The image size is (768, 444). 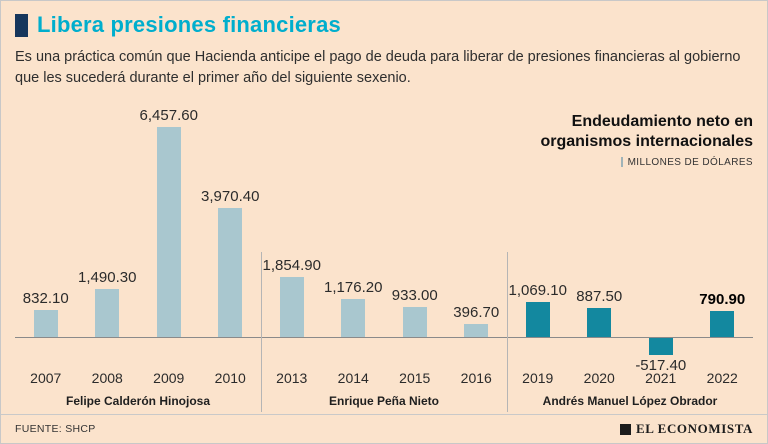 I want to click on bar-column: 1,176.20 2014, so click(x=354, y=260).